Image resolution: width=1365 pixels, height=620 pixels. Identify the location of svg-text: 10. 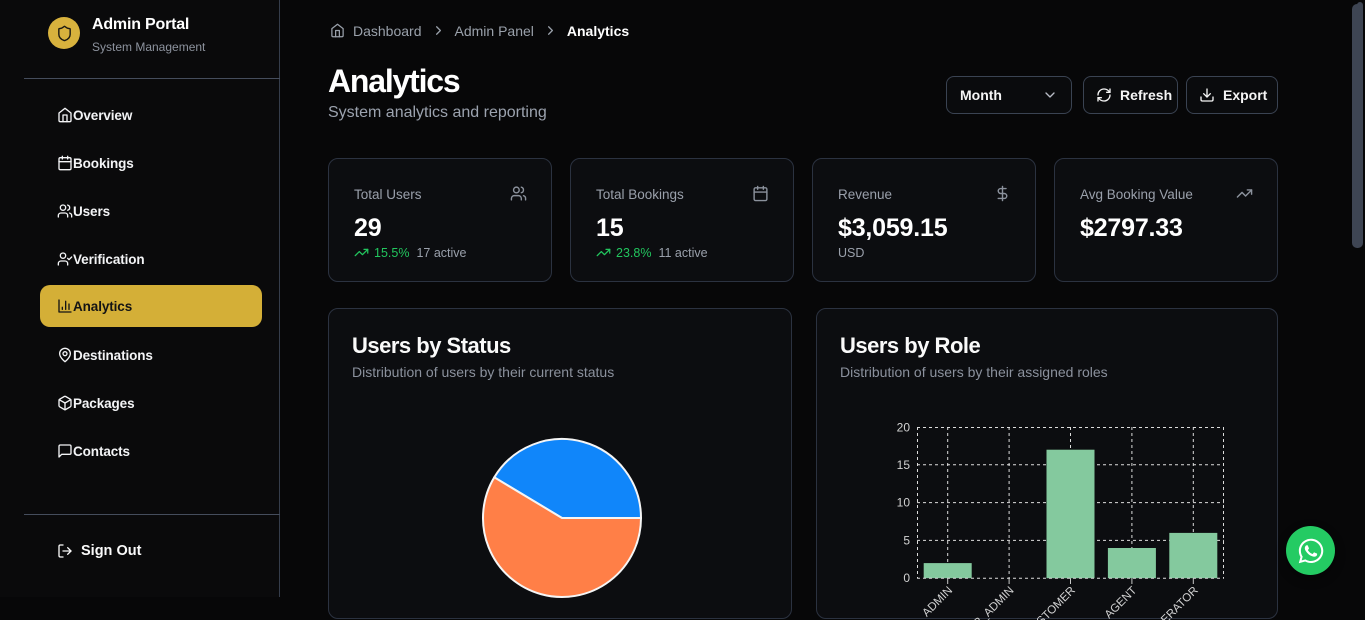
(904, 503).